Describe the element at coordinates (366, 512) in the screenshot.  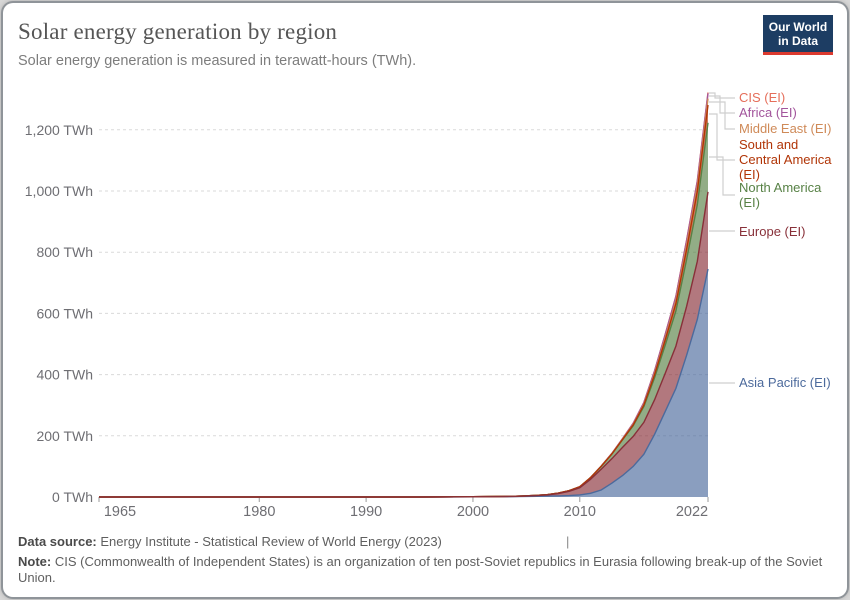
I see `x-axis-tick-label: 1990` at that location.